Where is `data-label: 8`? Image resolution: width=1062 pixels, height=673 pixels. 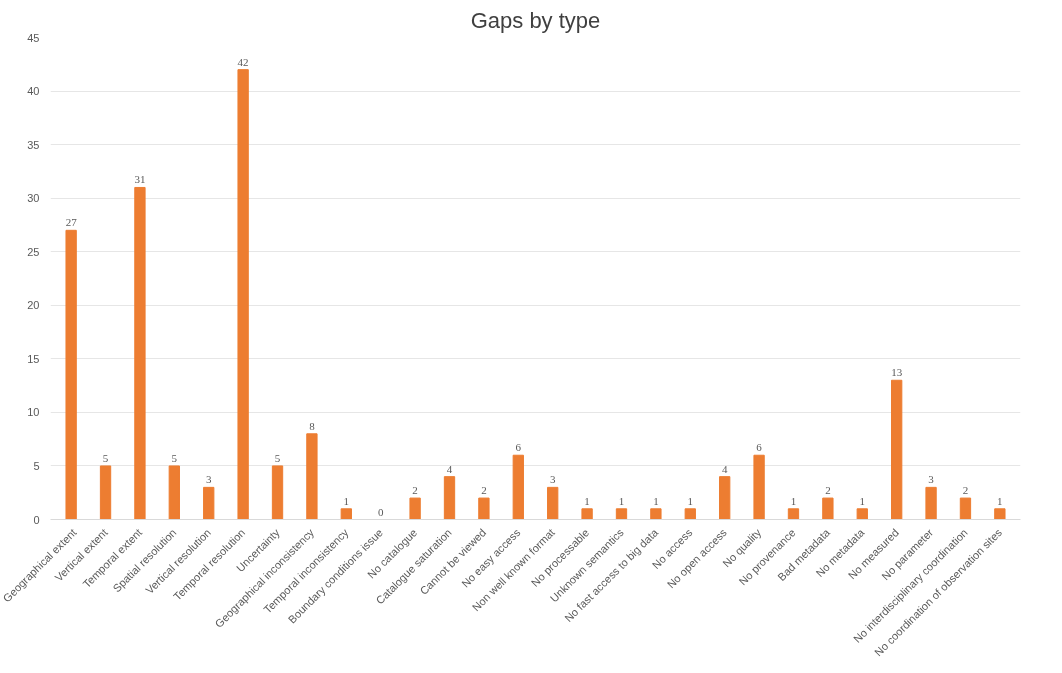 data-label: 8 is located at coordinates (312, 425).